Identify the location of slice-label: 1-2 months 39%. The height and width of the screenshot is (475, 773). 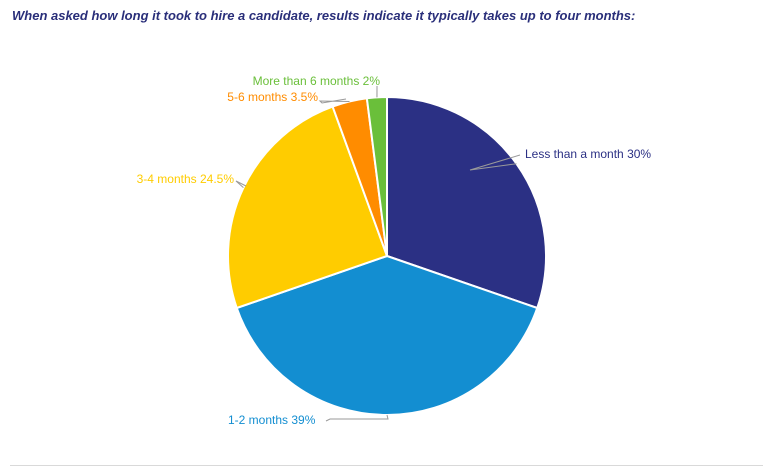
(272, 420).